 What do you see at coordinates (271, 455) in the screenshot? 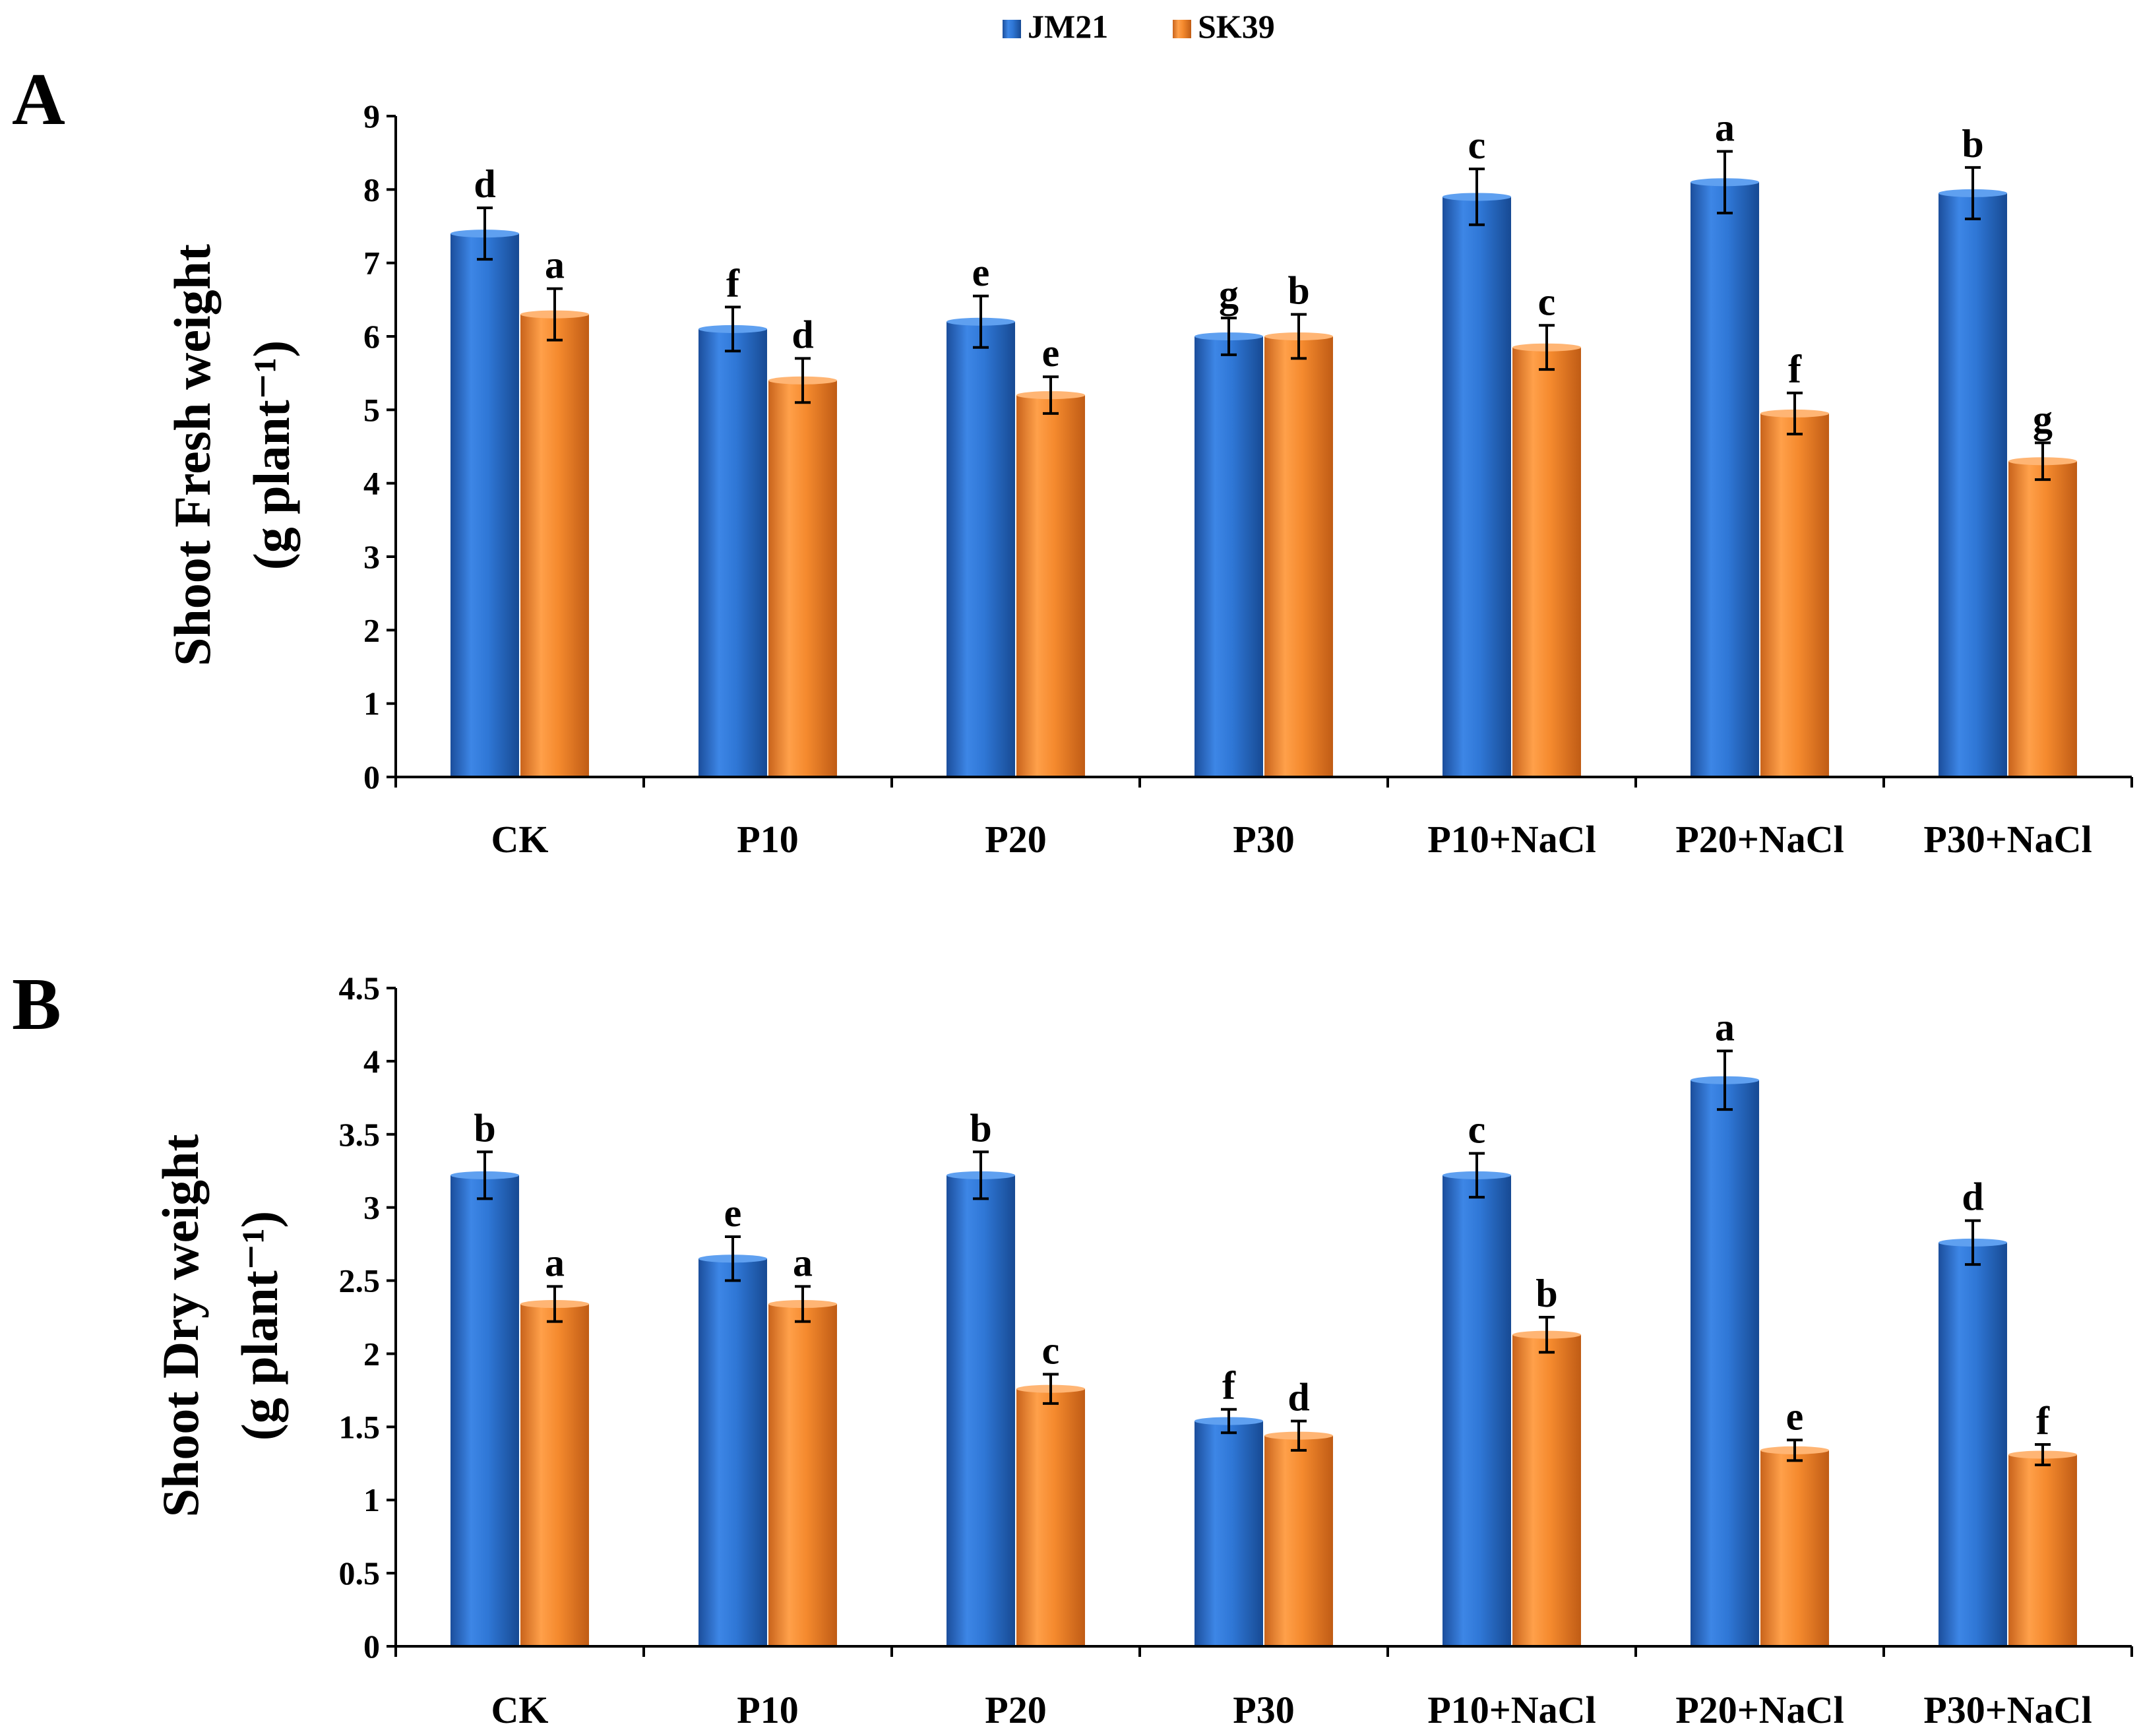
I see `panel-a-ylabel-line2: (g plant⁻¹)` at bounding box center [271, 455].